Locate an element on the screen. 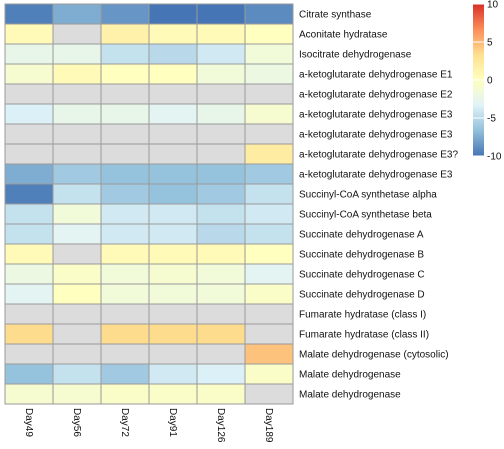 The image size is (504, 449). row-label: a-ketoglutarate dehydrogenase E2 is located at coordinates (376, 95).